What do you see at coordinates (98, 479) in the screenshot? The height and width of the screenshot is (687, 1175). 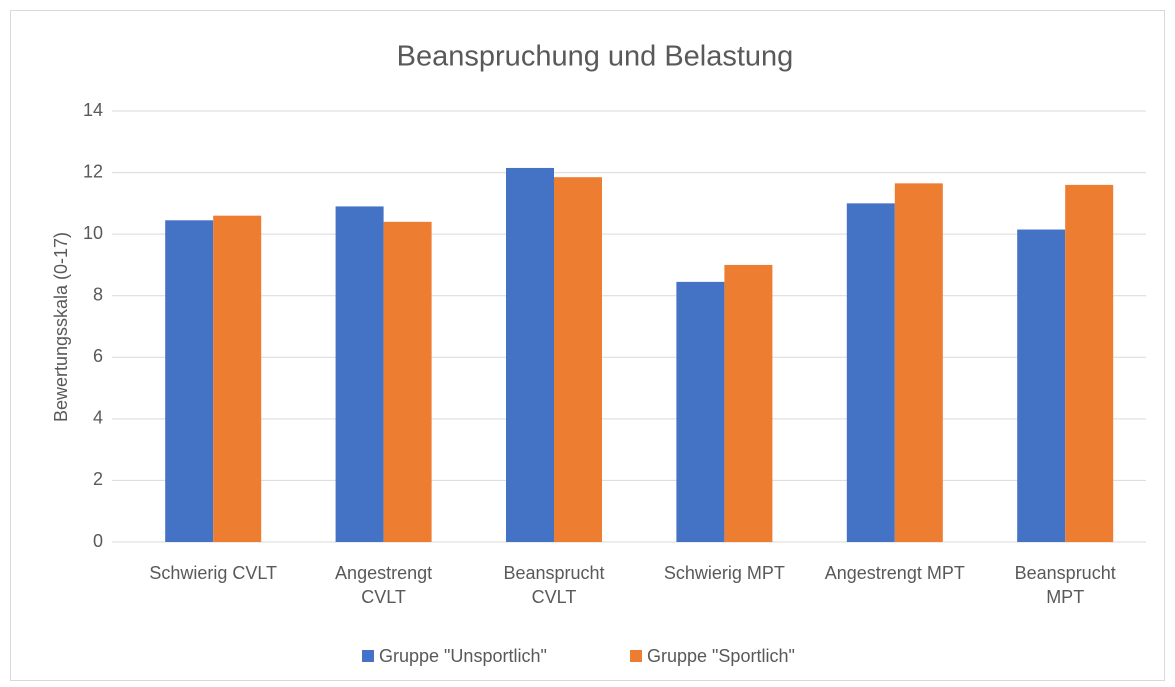 I see `y-tick-label: 2` at bounding box center [98, 479].